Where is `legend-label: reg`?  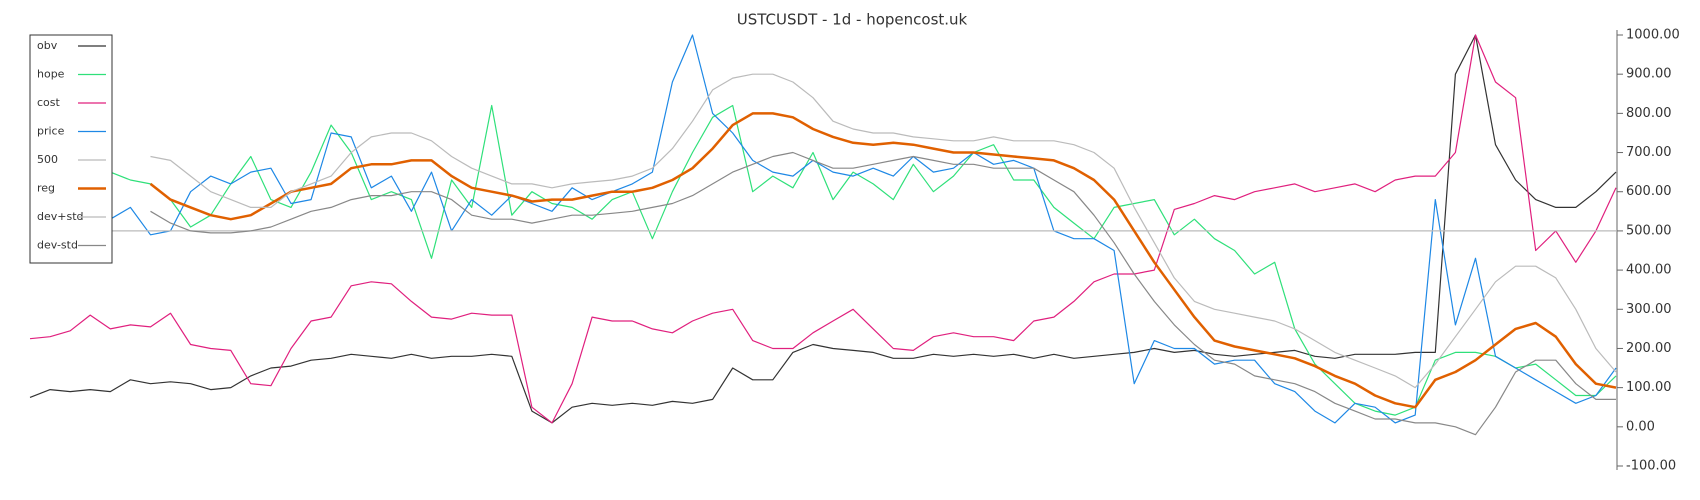
legend-label: reg is located at coordinates (46, 188).